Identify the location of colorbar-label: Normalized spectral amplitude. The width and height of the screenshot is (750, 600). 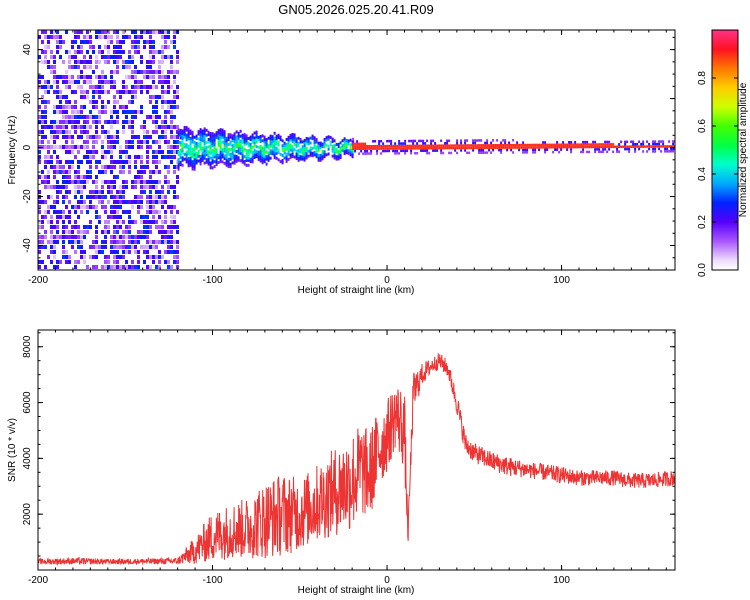
(743, 149).